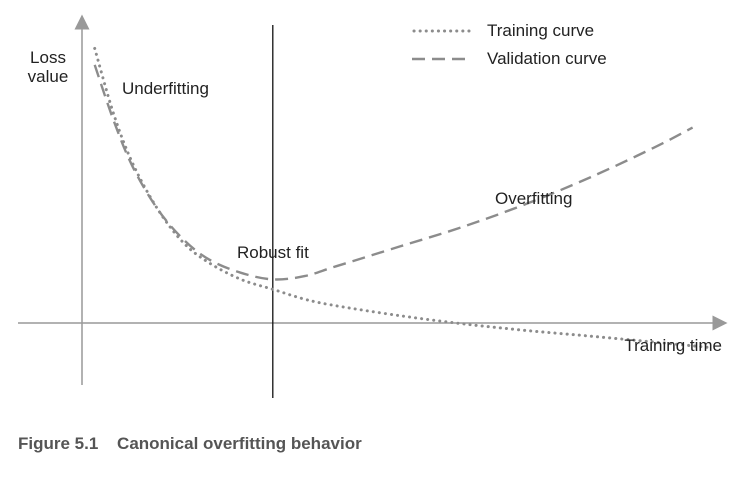 The height and width of the screenshot is (479, 744). I want to click on legend-validation-label: Validation curve, so click(547, 58).